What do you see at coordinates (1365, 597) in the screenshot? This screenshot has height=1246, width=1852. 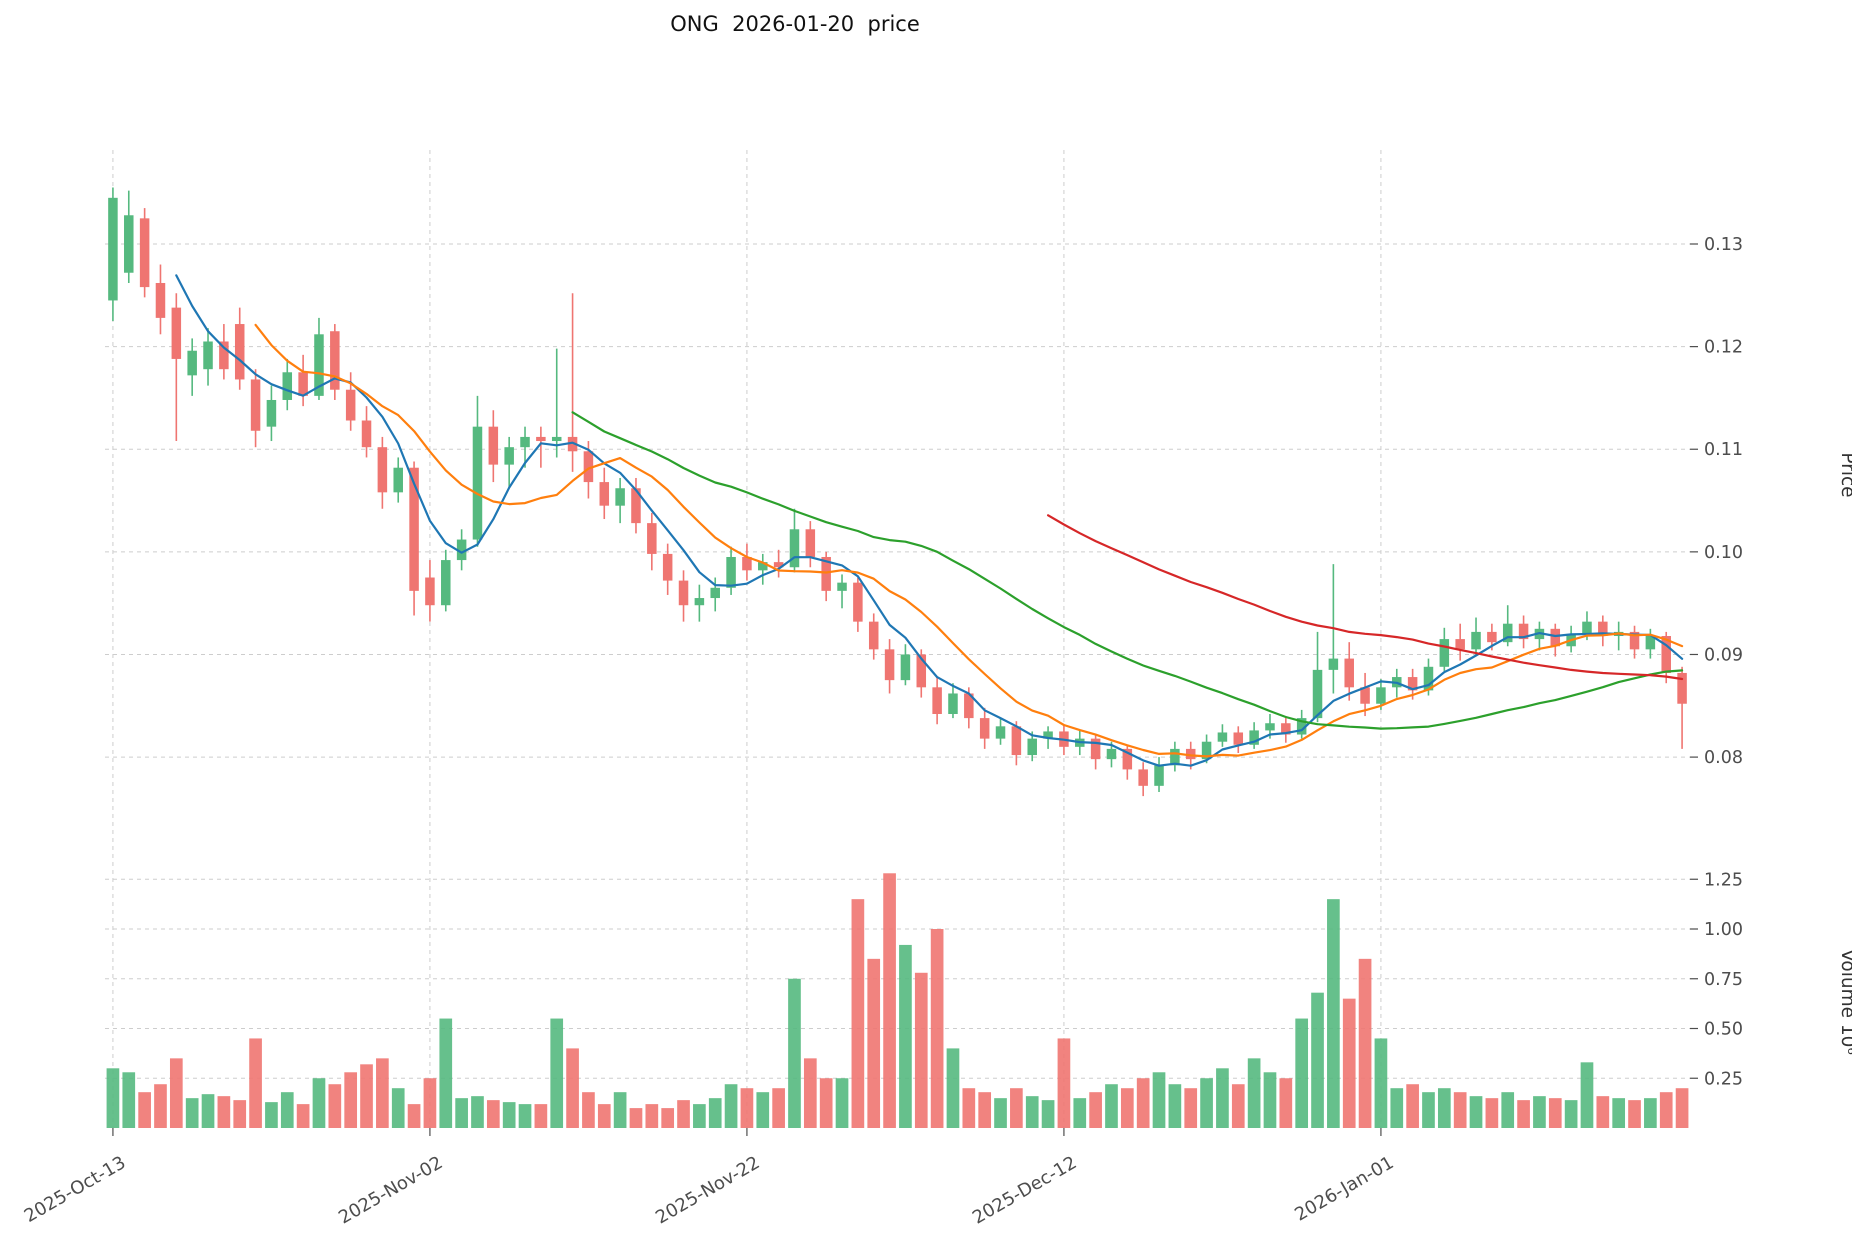 I see `sma60-line` at bounding box center [1365, 597].